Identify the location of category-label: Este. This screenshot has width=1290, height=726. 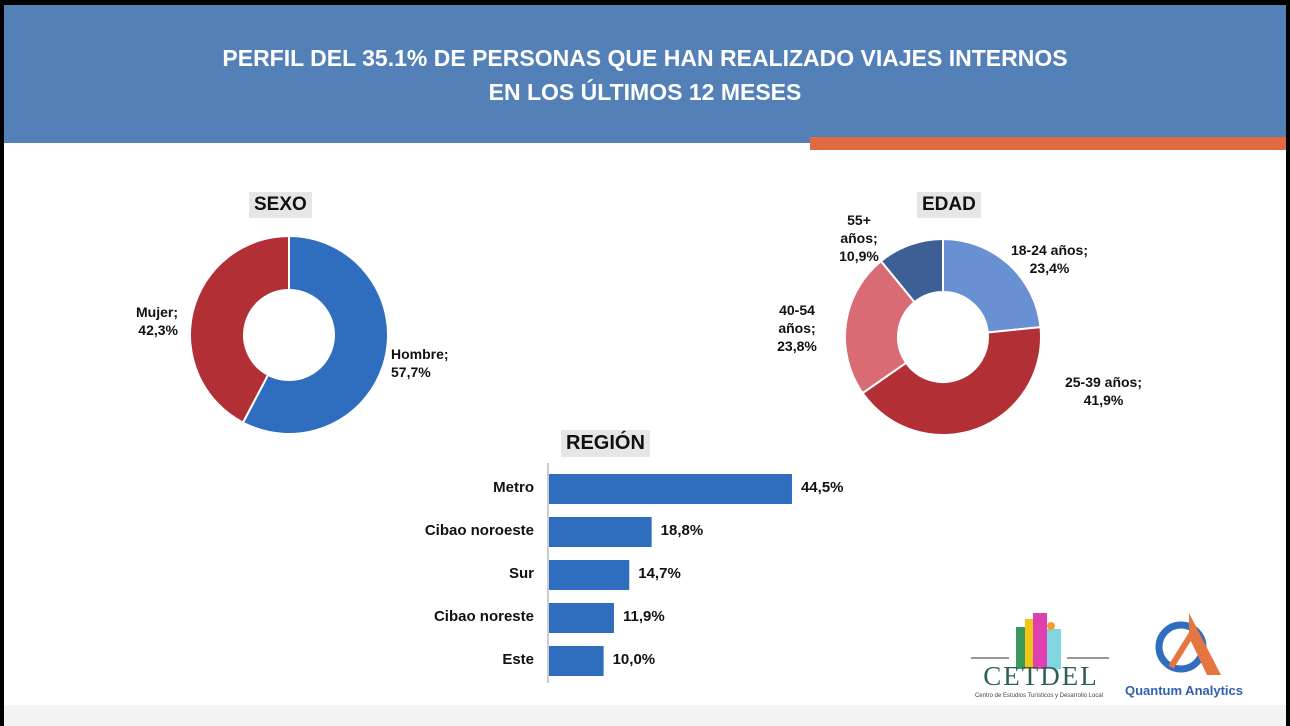
(518, 659).